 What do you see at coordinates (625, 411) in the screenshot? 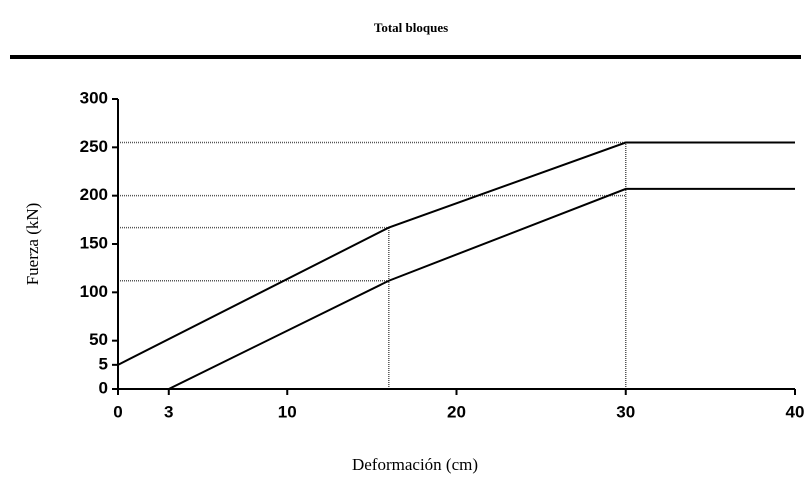
I see `x-tick-label: 30` at bounding box center [625, 411].